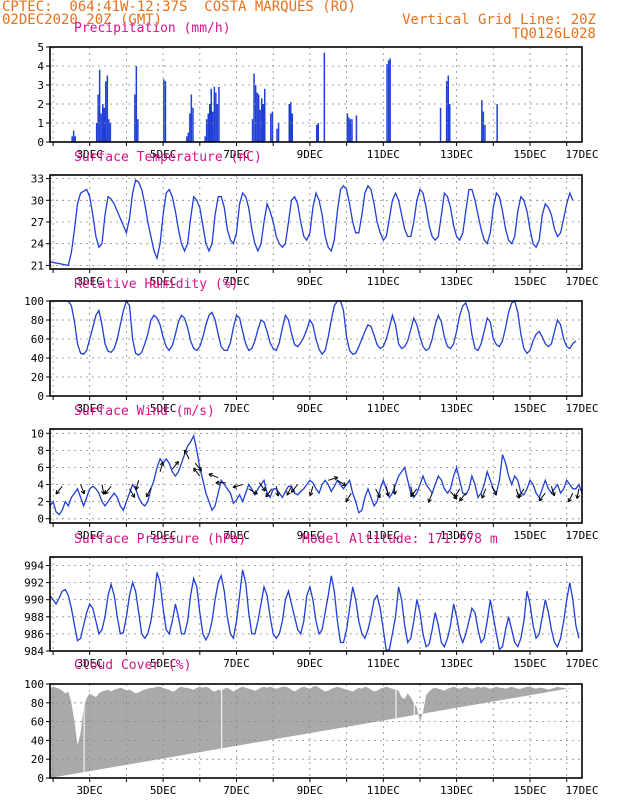  I want to click on cloud-cover-area, so click(311, 731).